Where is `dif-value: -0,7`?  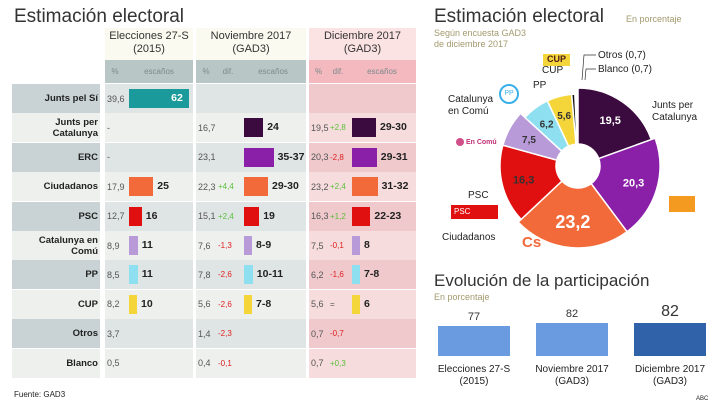 dif-value: -0,7 is located at coordinates (337, 334).